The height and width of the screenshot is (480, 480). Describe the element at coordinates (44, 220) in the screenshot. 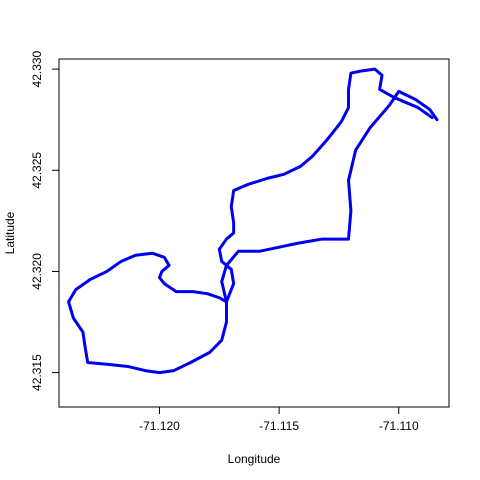

I see `y-axis: 42.315 42.320 42.325 42.330` at that location.